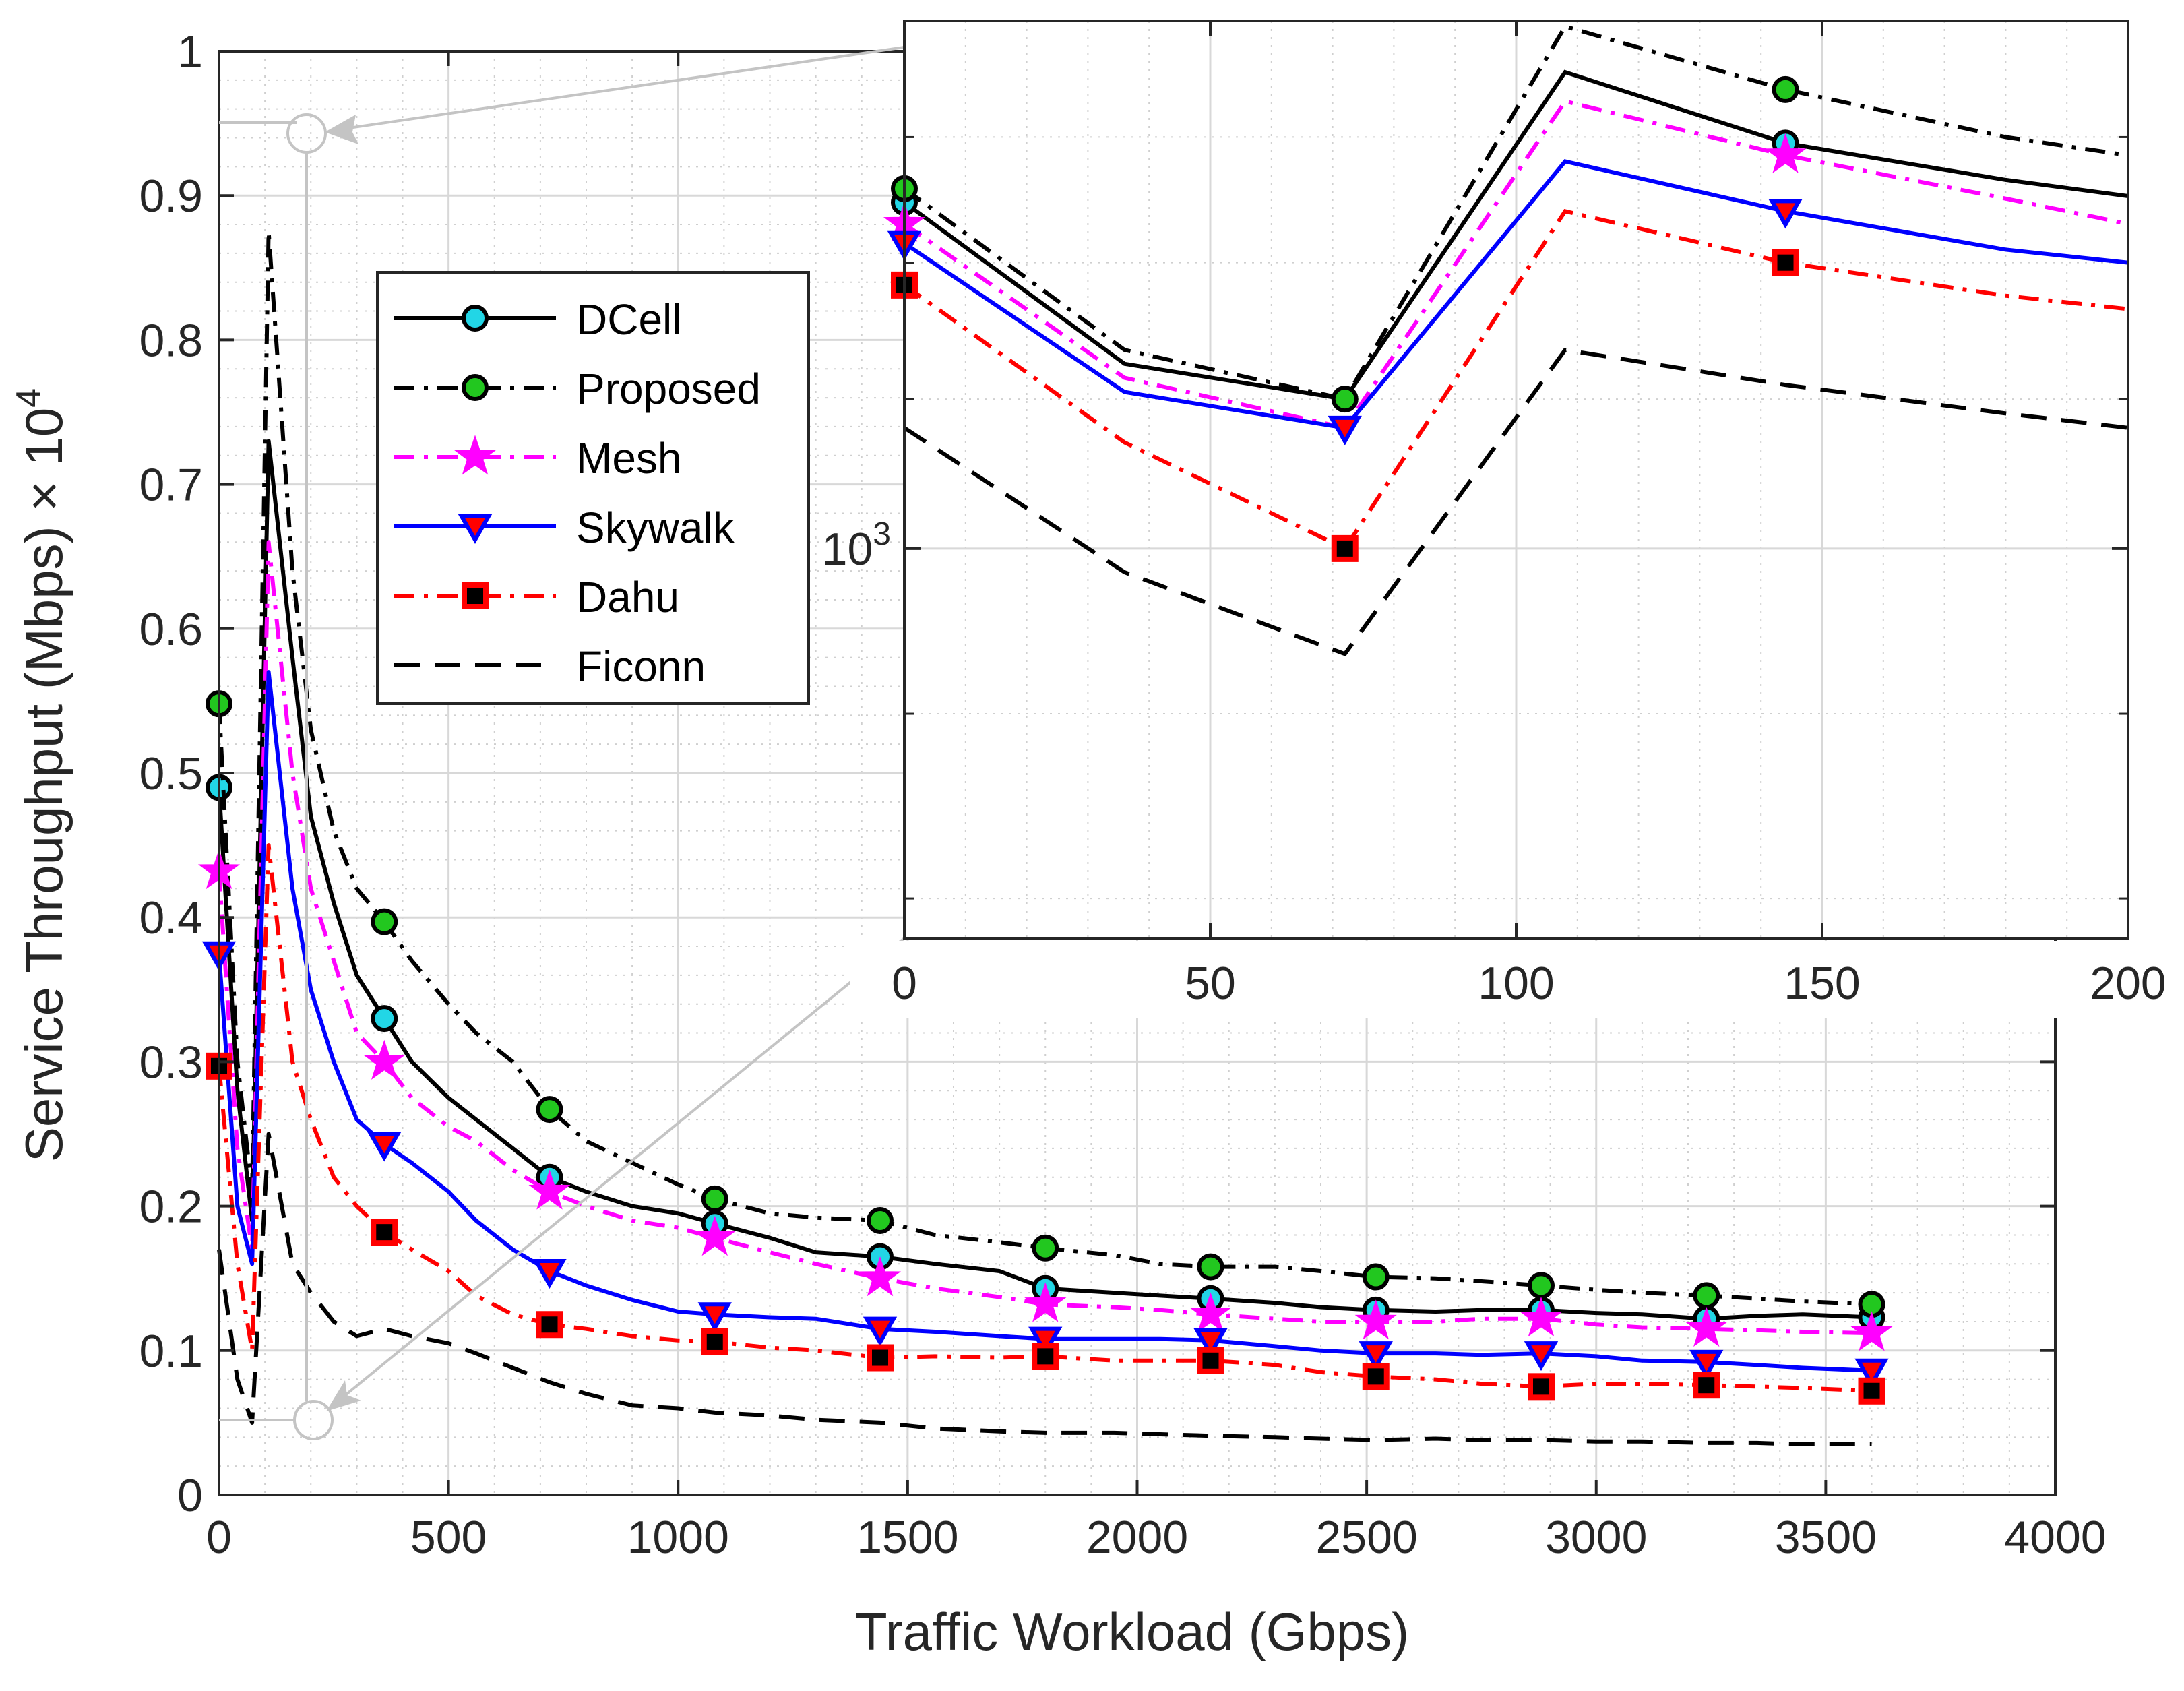 This screenshot has height=1691, width=2184. Describe the element at coordinates (1137, 1537) in the screenshot. I see `x-tick-label: 2000` at that location.